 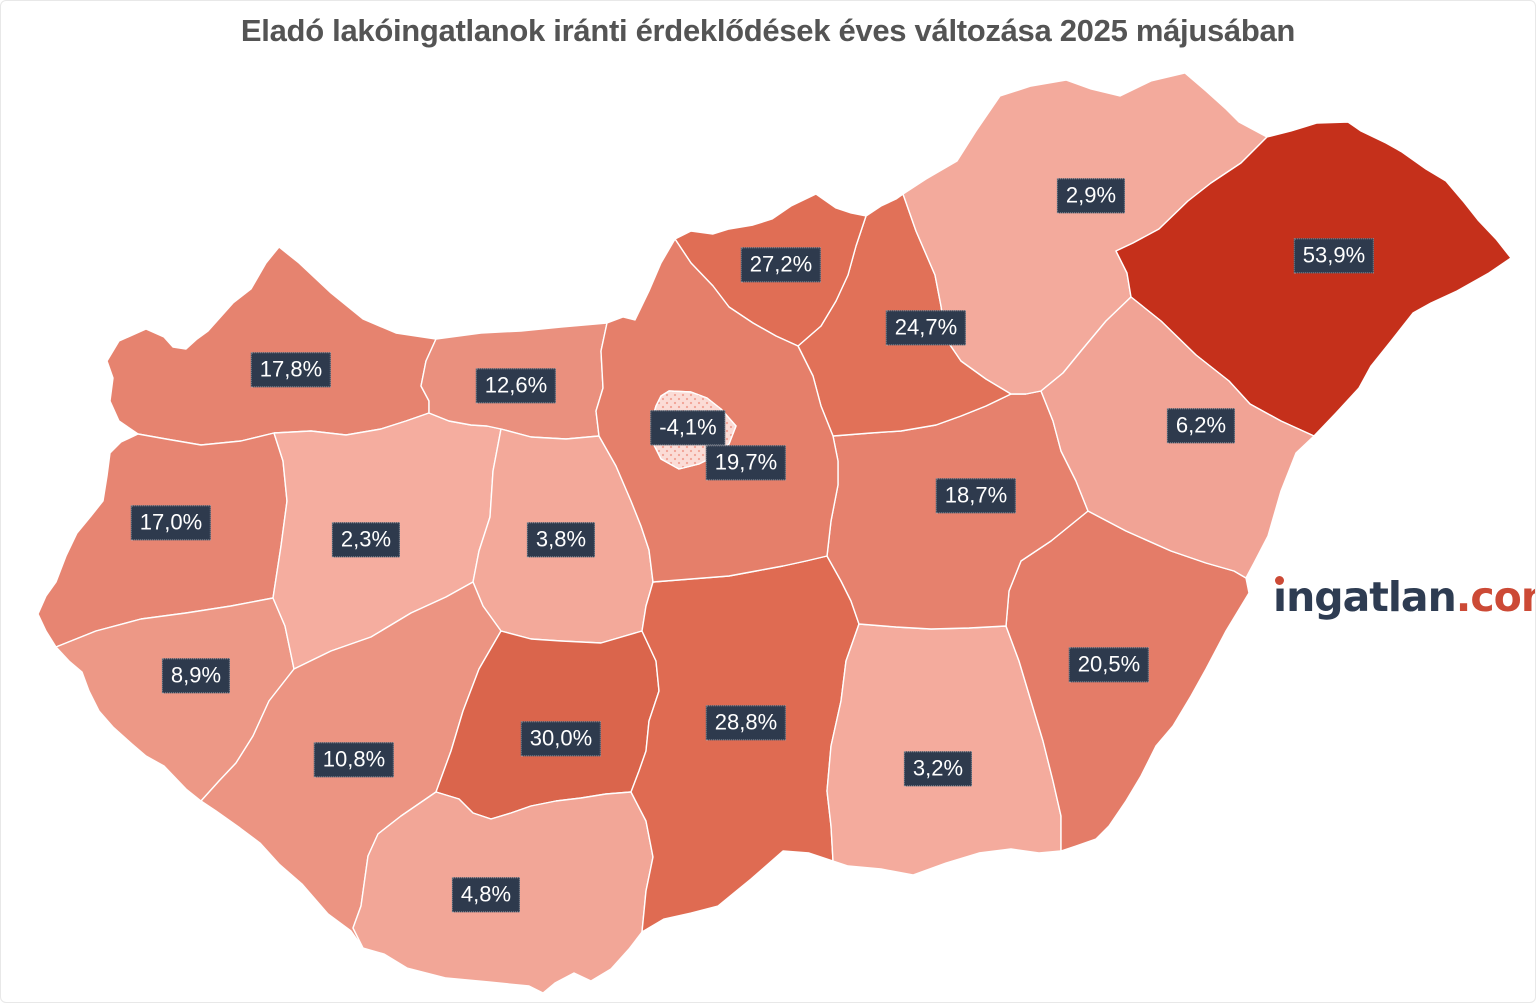 What do you see at coordinates (1495, 597) in the screenshot?
I see `logo-tld: .com` at bounding box center [1495, 597].